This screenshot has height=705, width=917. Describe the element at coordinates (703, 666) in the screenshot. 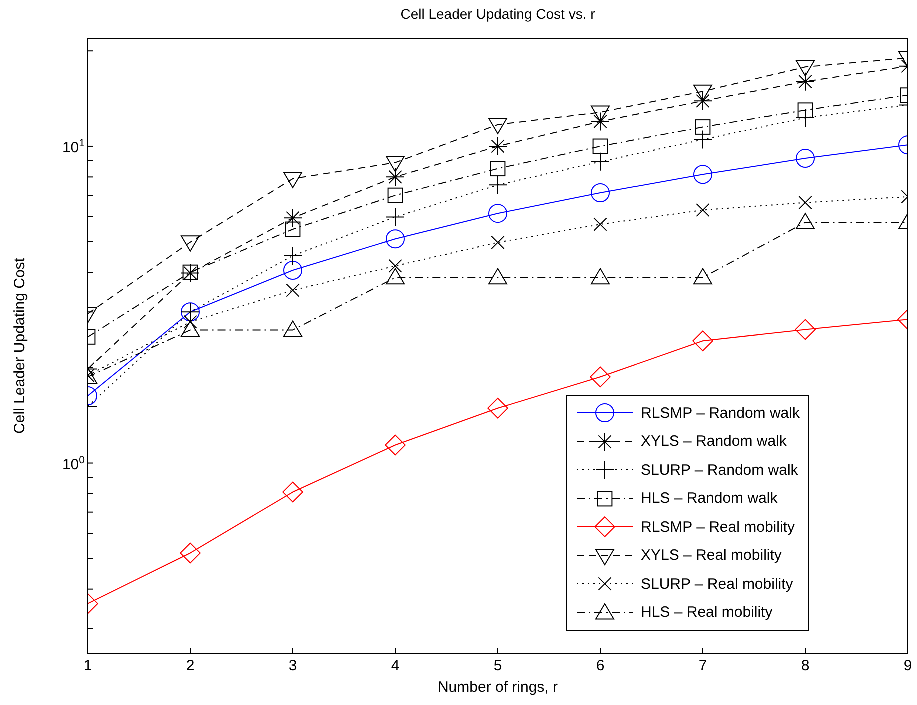

I see `x-tick-label: 7` at that location.